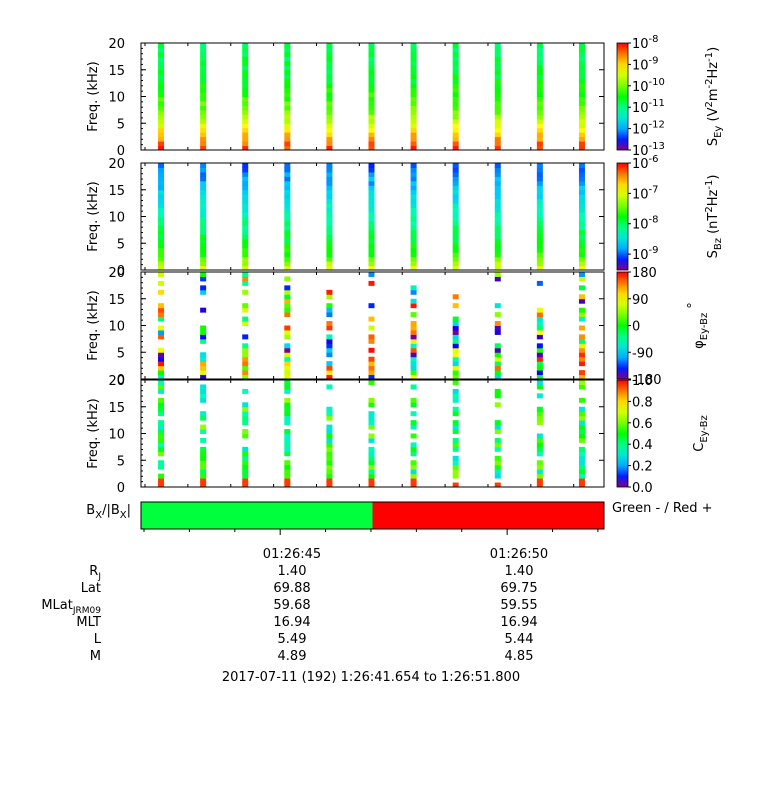 This screenshot has height=796, width=758. I want to click on colorbar-tick-label: 0.6, so click(642, 424).